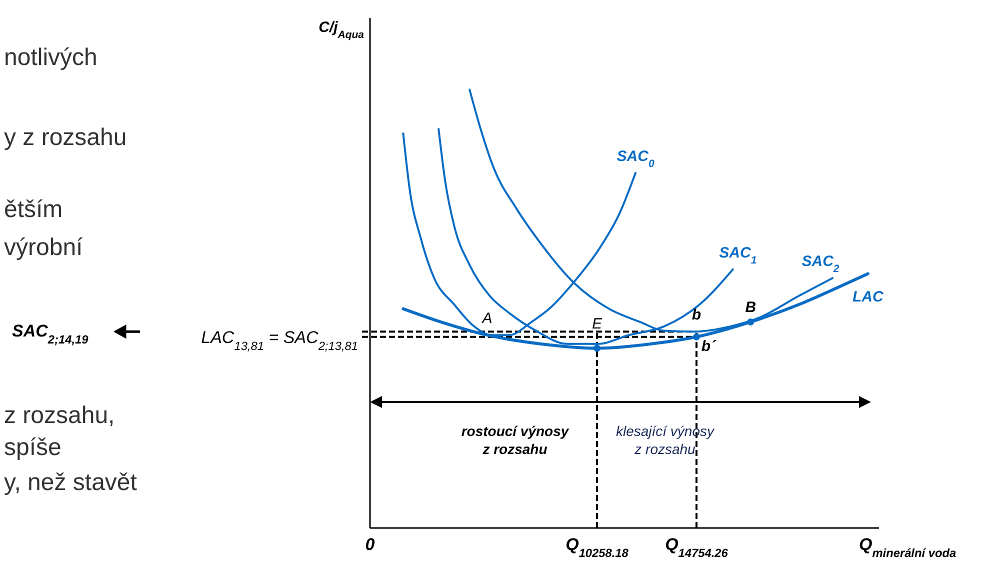  Describe the element at coordinates (696, 547) in the screenshot. I see `x-tick-label: Q$_{14754.26}$` at that location.